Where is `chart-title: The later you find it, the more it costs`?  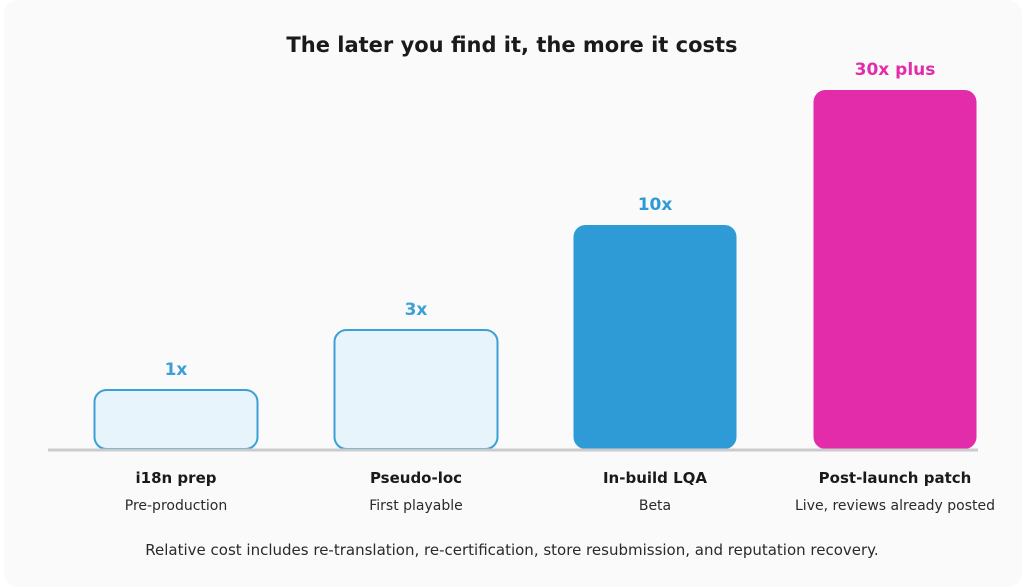
chart-title: The later you find it, the more it costs is located at coordinates (511, 45).